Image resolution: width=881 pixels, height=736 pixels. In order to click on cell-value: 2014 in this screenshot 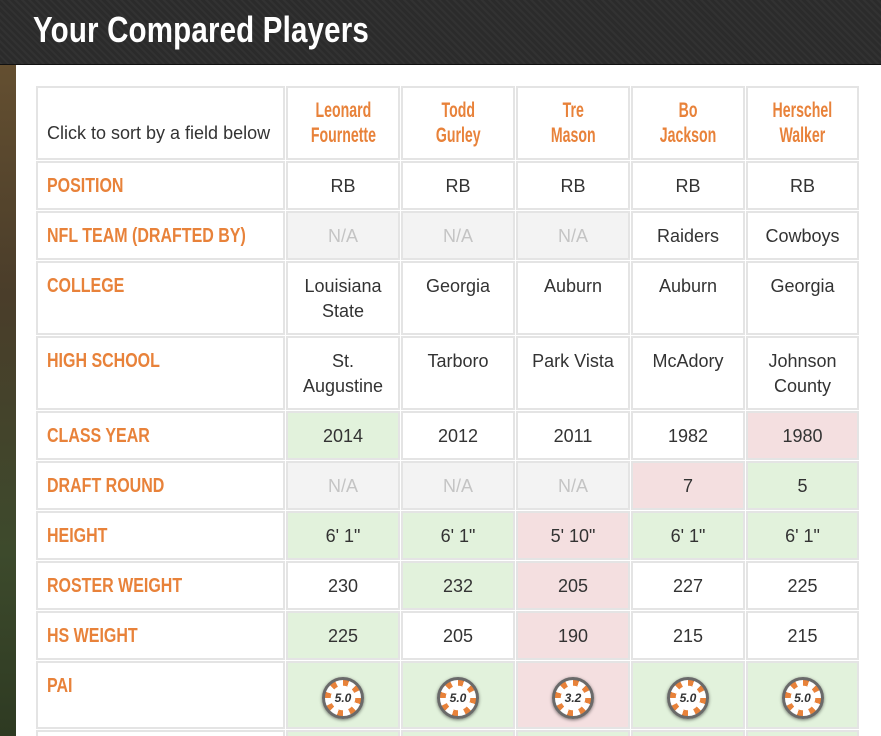, I will do `click(343, 436)`.